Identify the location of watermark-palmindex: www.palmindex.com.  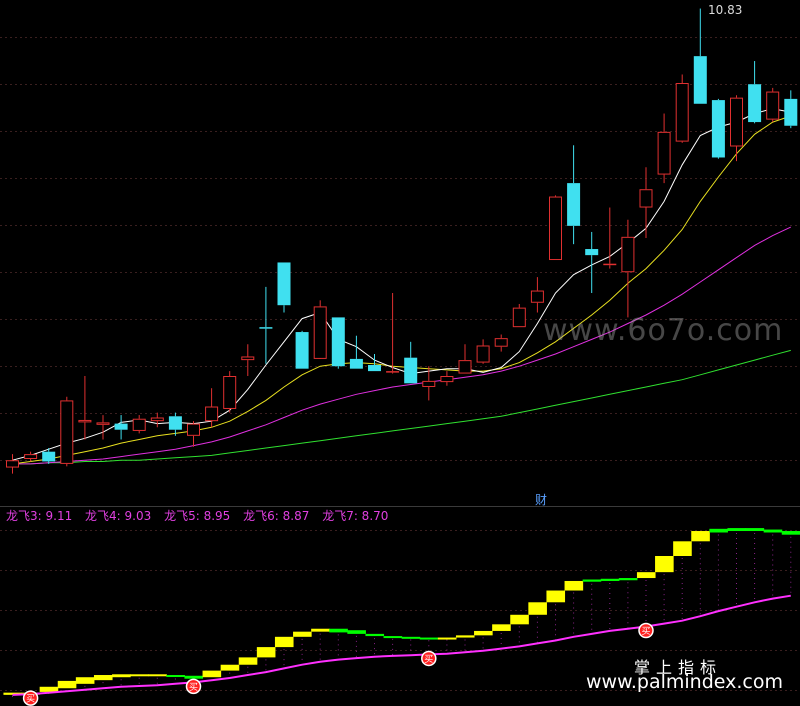
(685, 682).